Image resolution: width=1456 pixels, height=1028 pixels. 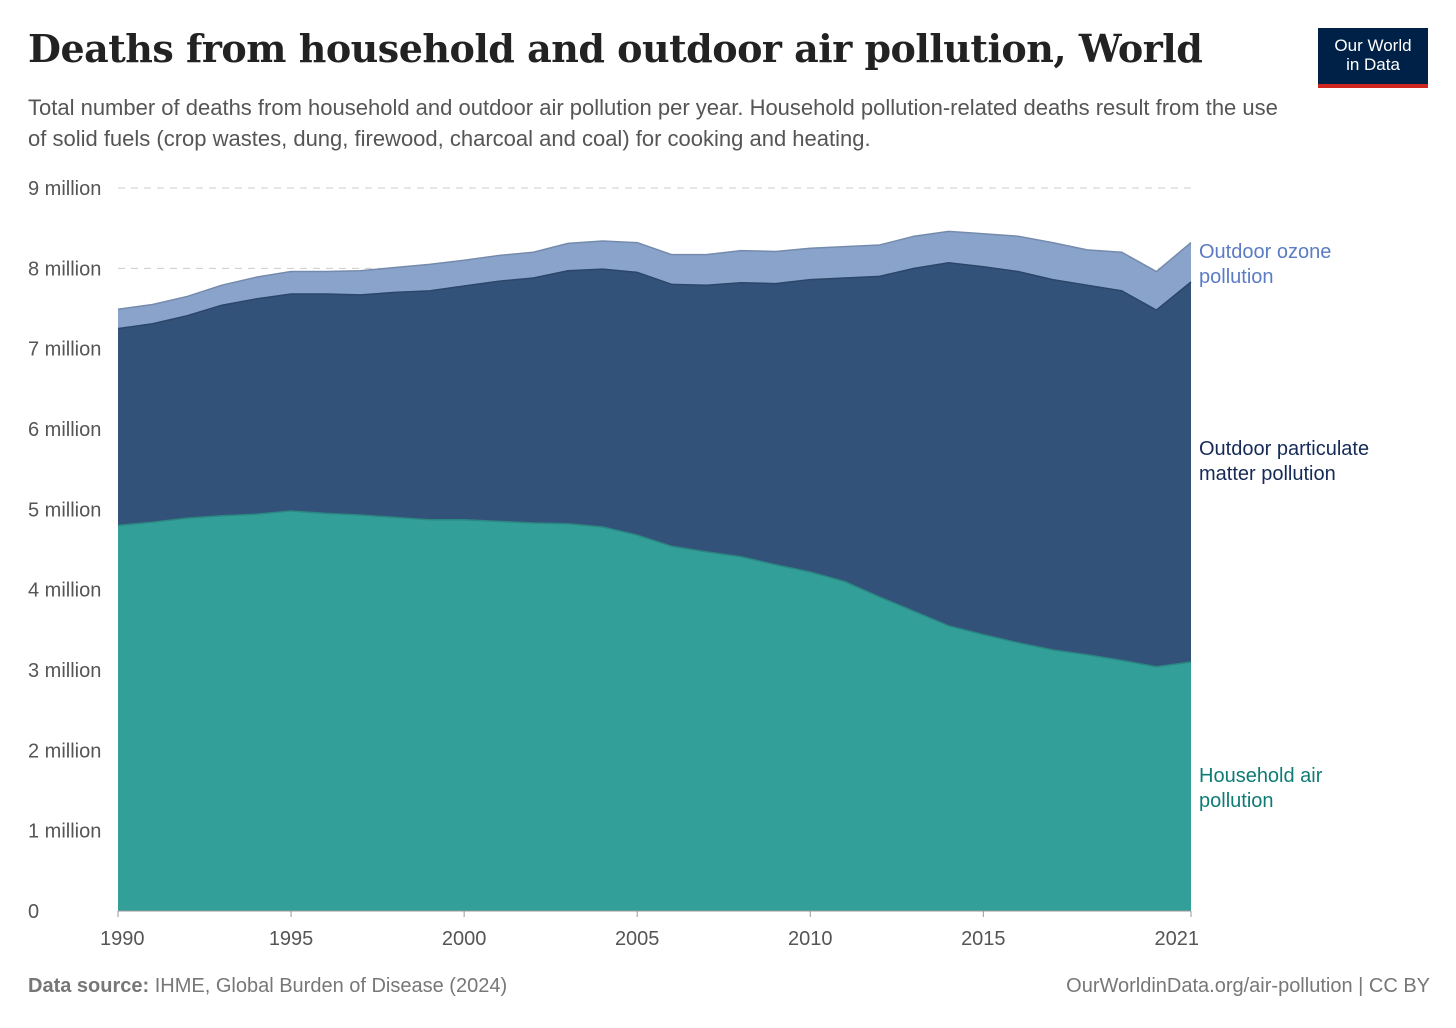 What do you see at coordinates (33, 912) in the screenshot?
I see `y-tick-label: 0` at bounding box center [33, 912].